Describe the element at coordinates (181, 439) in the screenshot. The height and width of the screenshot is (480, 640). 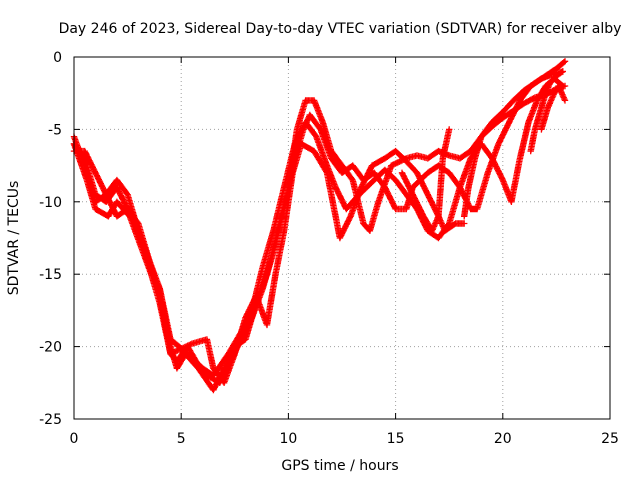
I see `x-tick-label: 5` at that location.